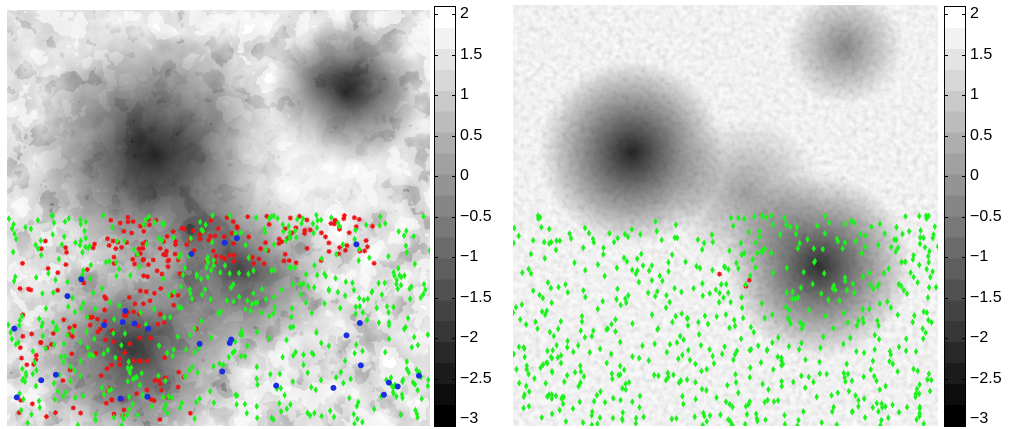 The image size is (1019, 429). Describe the element at coordinates (476, 297) in the screenshot. I see `colorbar-tick-label: −1.5` at that location.